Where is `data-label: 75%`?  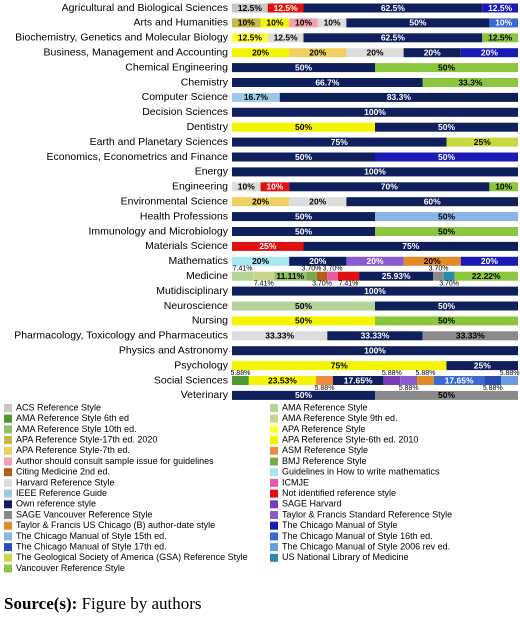
data-label: 75% is located at coordinates (339, 142).